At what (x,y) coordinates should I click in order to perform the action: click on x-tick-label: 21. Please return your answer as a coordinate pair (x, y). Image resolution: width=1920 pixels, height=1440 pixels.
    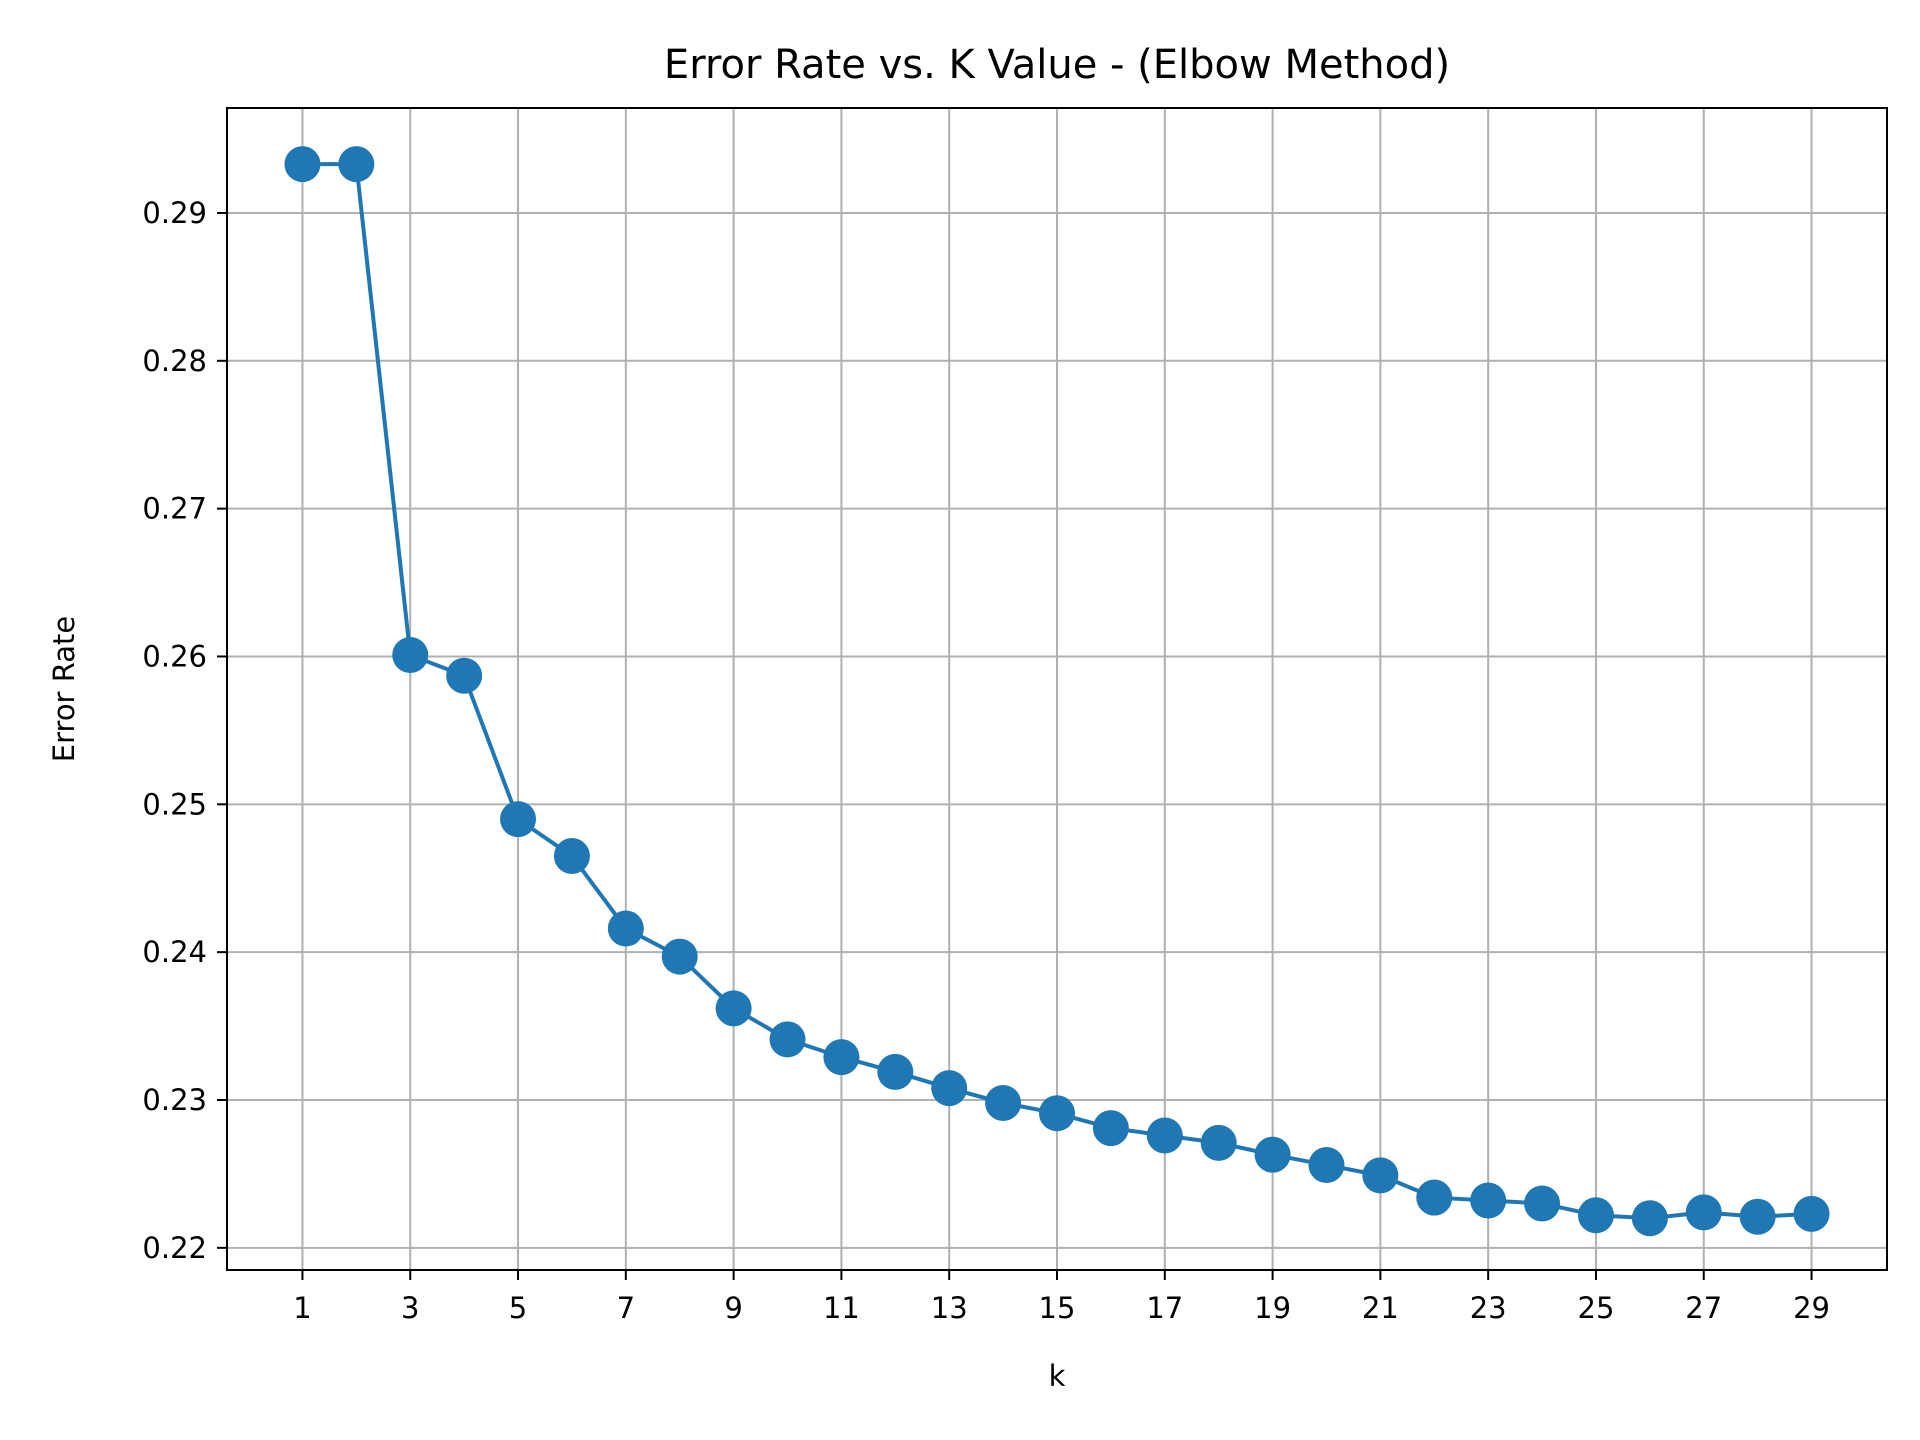
    Looking at the image, I should click on (1380, 1308).